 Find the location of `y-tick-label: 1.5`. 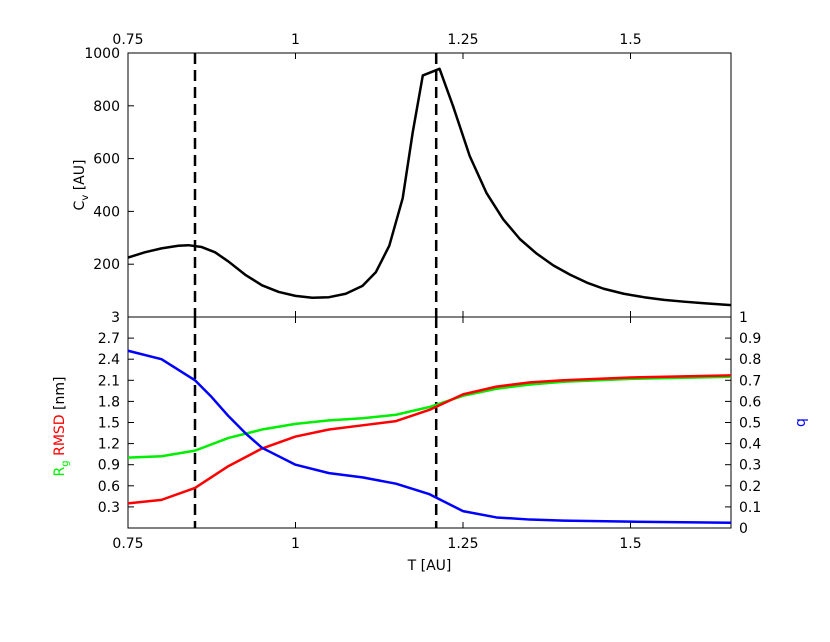

y-tick-label: 1.5 is located at coordinates (109, 424).